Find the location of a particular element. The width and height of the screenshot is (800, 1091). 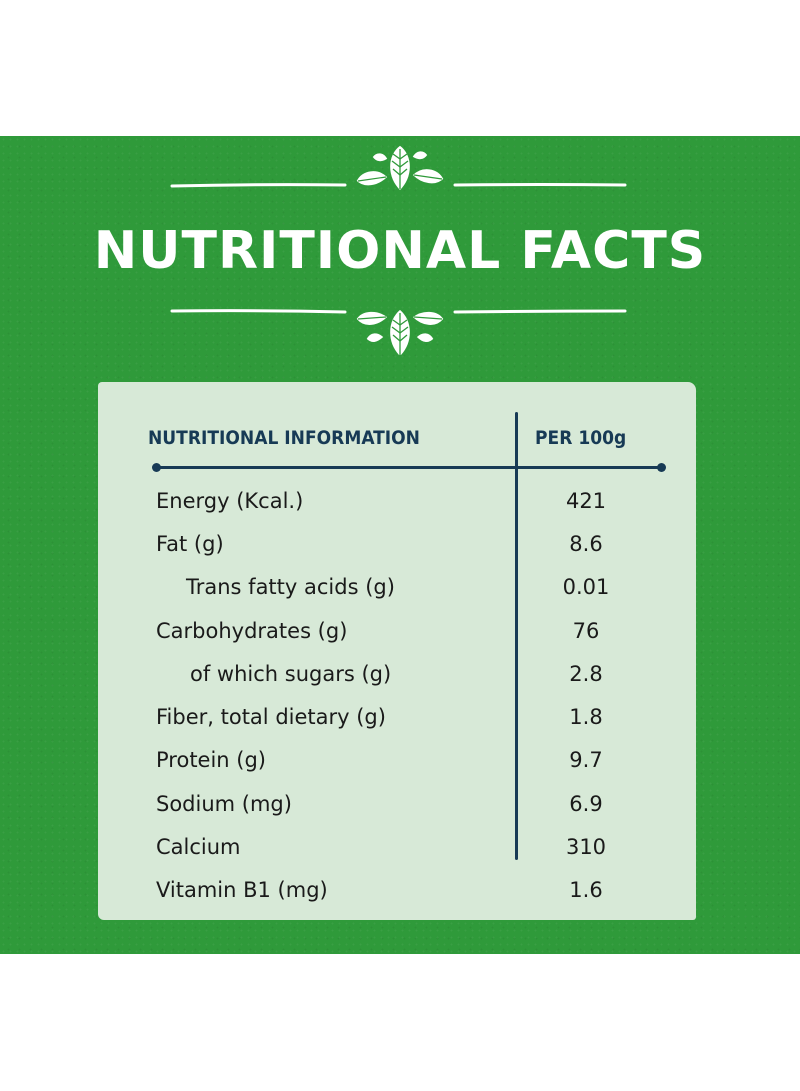

row-value: 6.9 is located at coordinates (586, 804).